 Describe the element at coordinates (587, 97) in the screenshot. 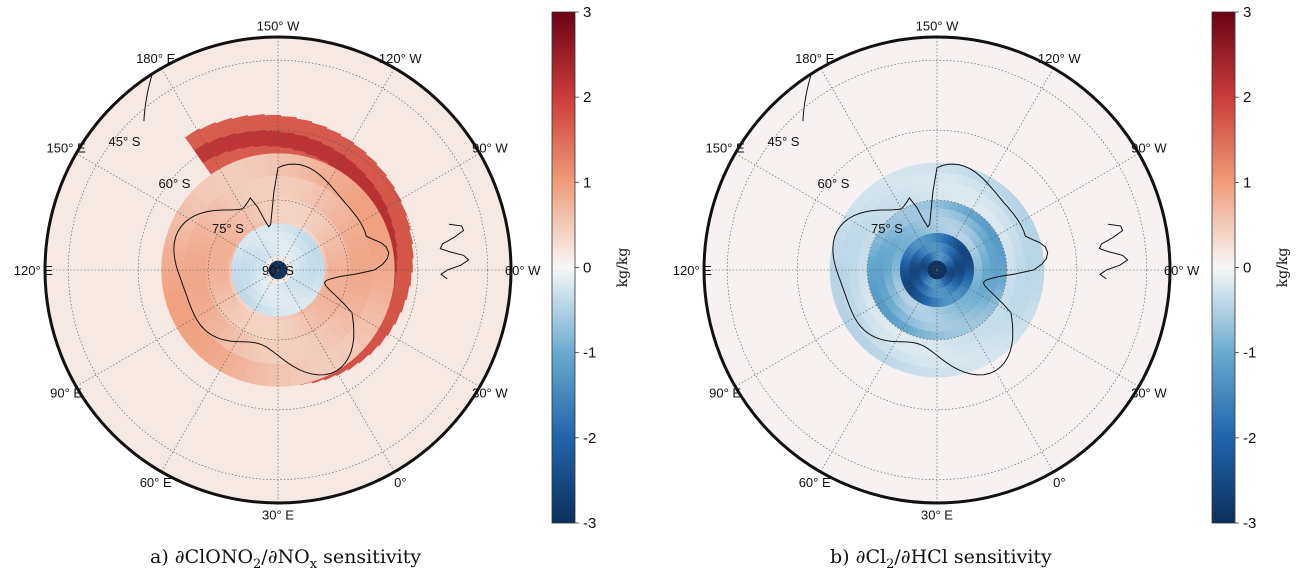

I see `colorbar-tick-label: 2` at that location.